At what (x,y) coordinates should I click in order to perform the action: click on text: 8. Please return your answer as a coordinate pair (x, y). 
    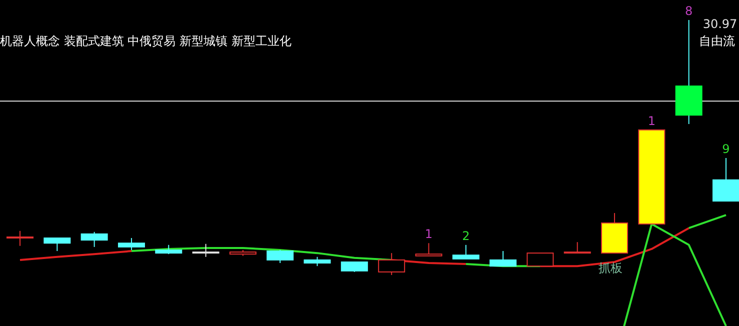
    Looking at the image, I should click on (689, 11).